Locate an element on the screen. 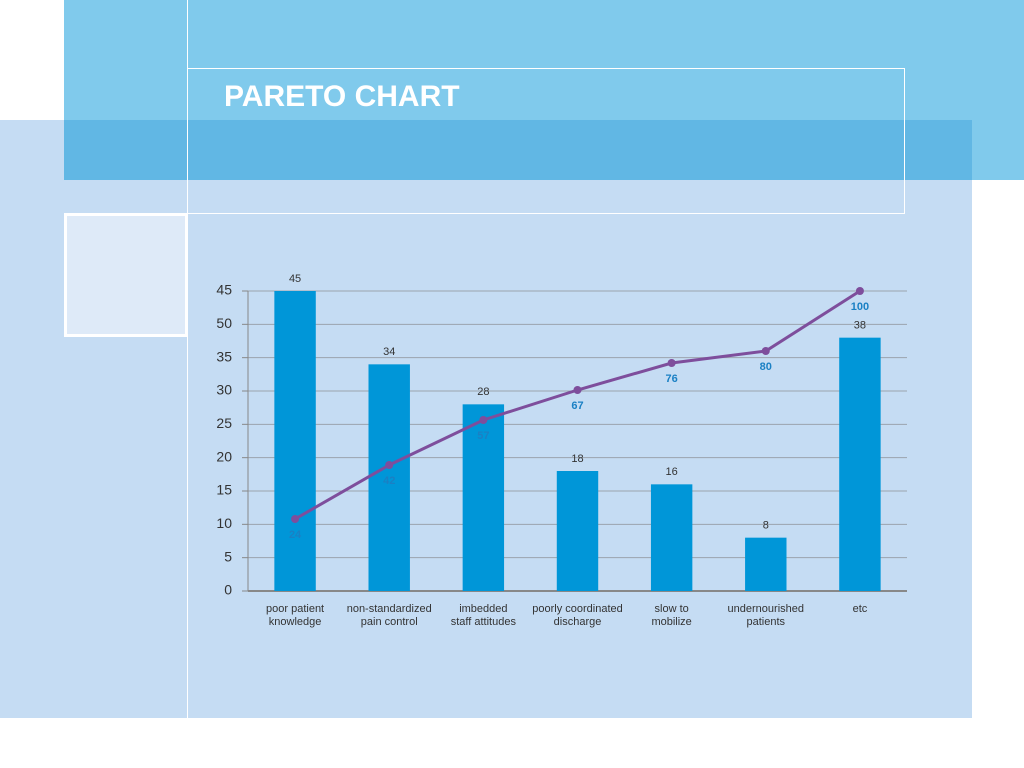 The height and width of the screenshot is (768, 1024). bar-value-label: 18 is located at coordinates (577, 459).